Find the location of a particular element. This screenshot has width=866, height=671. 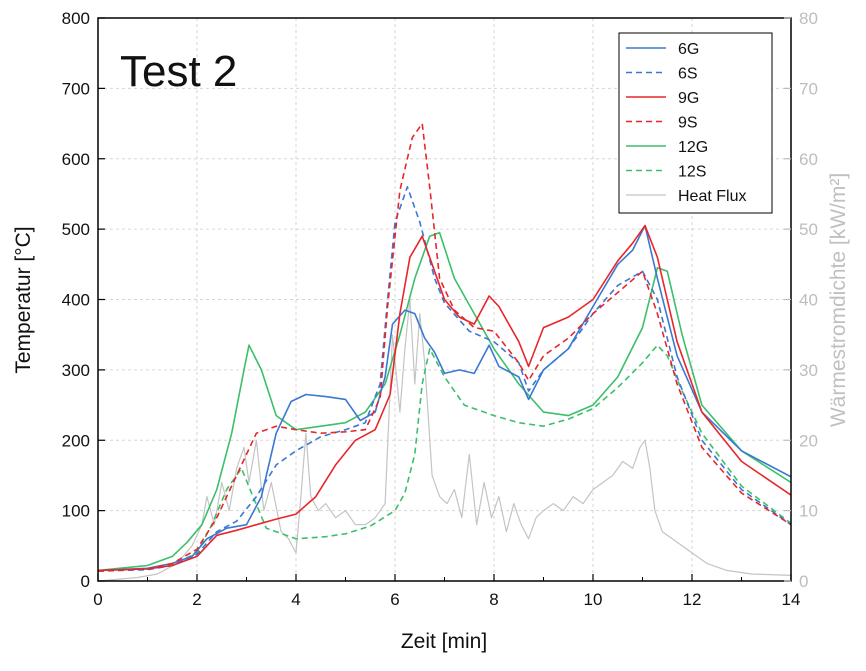

x-tick-label: 8 is located at coordinates (493, 599).